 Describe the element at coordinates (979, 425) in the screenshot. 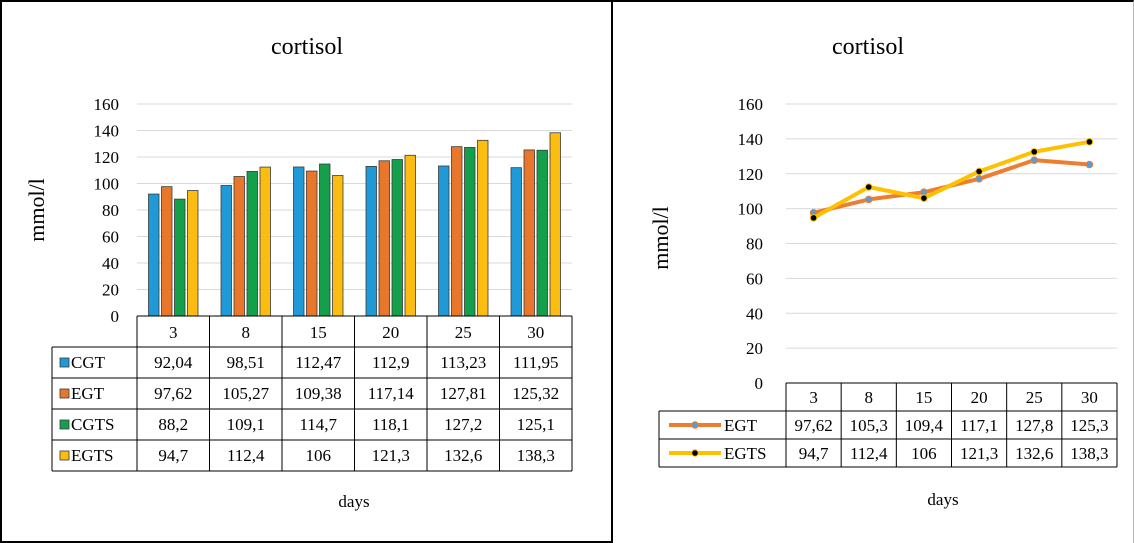

I see `table-cell: 117,1` at that location.